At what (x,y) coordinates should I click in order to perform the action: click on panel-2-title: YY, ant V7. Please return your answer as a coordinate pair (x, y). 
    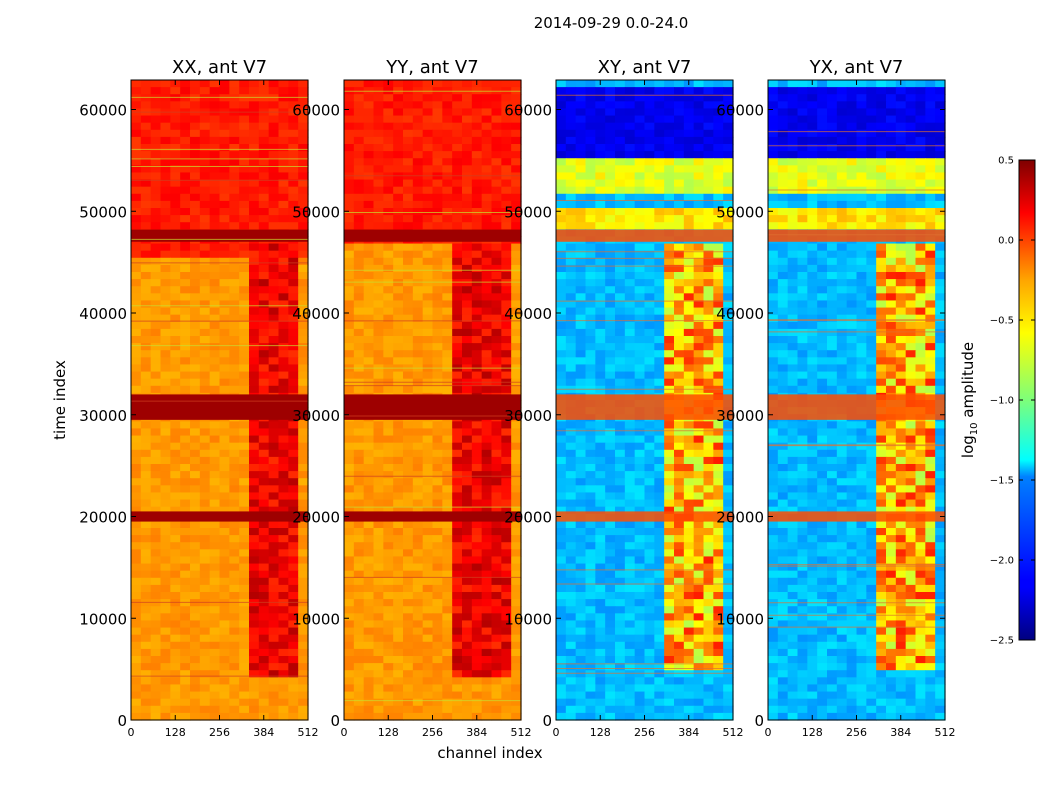
    Looking at the image, I should click on (431, 67).